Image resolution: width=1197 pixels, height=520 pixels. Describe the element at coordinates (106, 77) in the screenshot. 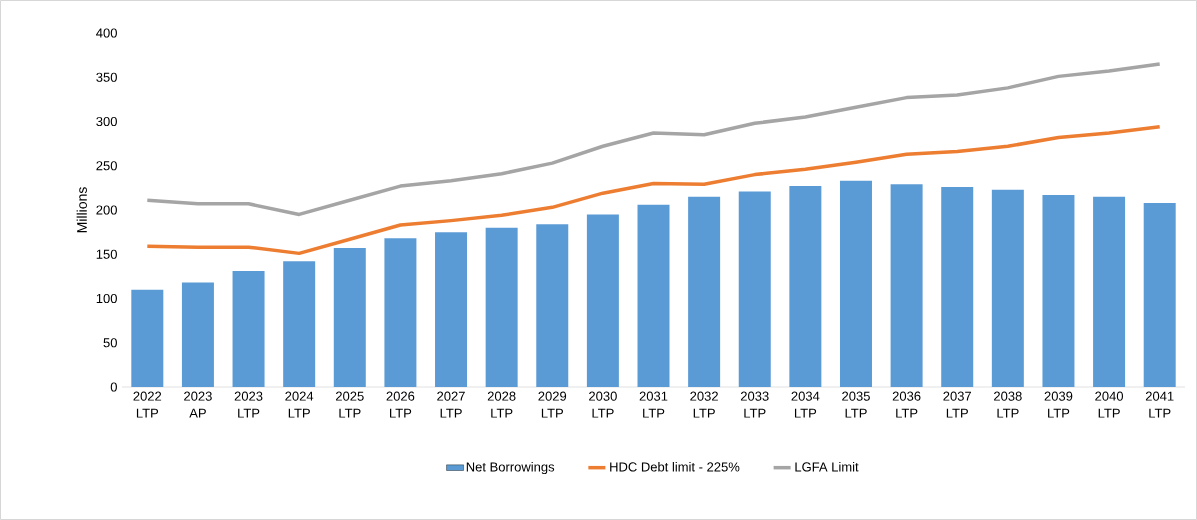

I see `y-tick-label: 350` at that location.